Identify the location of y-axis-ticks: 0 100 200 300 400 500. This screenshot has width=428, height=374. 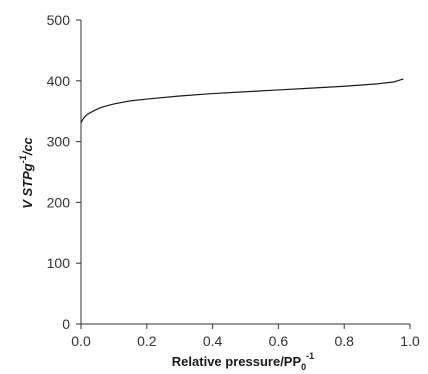
(64, 172).